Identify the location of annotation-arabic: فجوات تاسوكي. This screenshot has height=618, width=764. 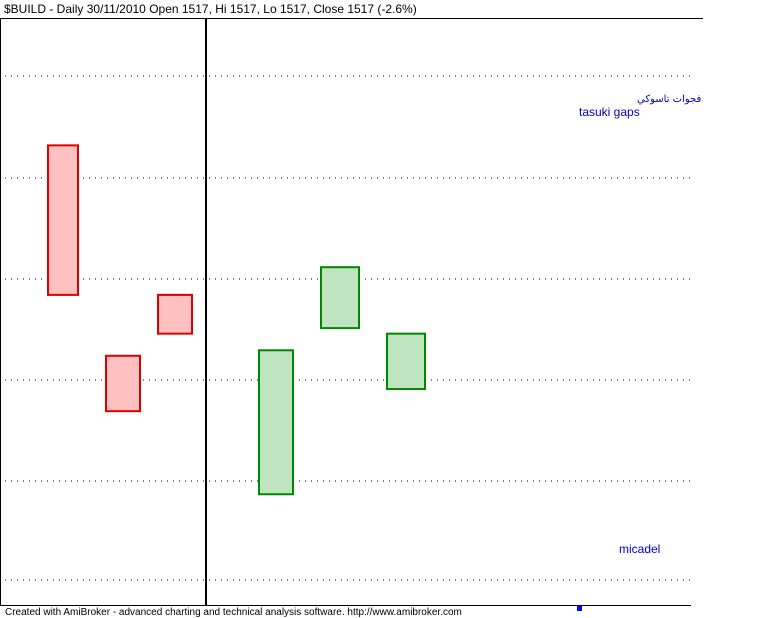
(669, 99).